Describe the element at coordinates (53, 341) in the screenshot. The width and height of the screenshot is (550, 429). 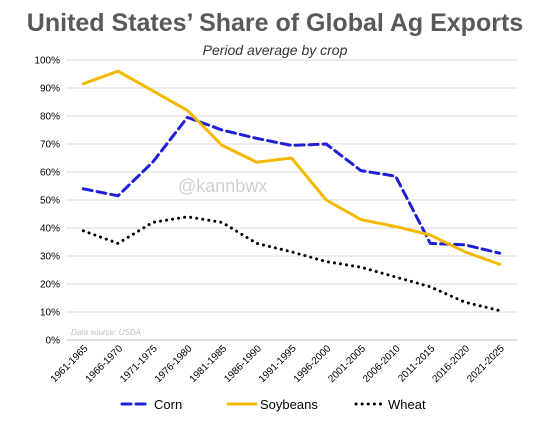
I see `y-tick-label: 0%` at that location.